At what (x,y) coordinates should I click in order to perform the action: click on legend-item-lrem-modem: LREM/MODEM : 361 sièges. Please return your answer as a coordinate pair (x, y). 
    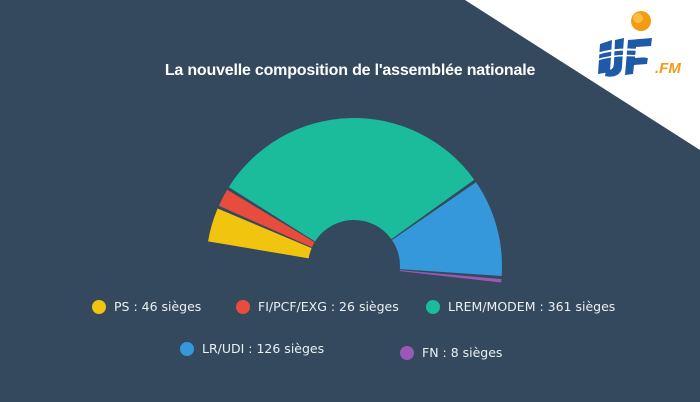
    Looking at the image, I should click on (520, 306).